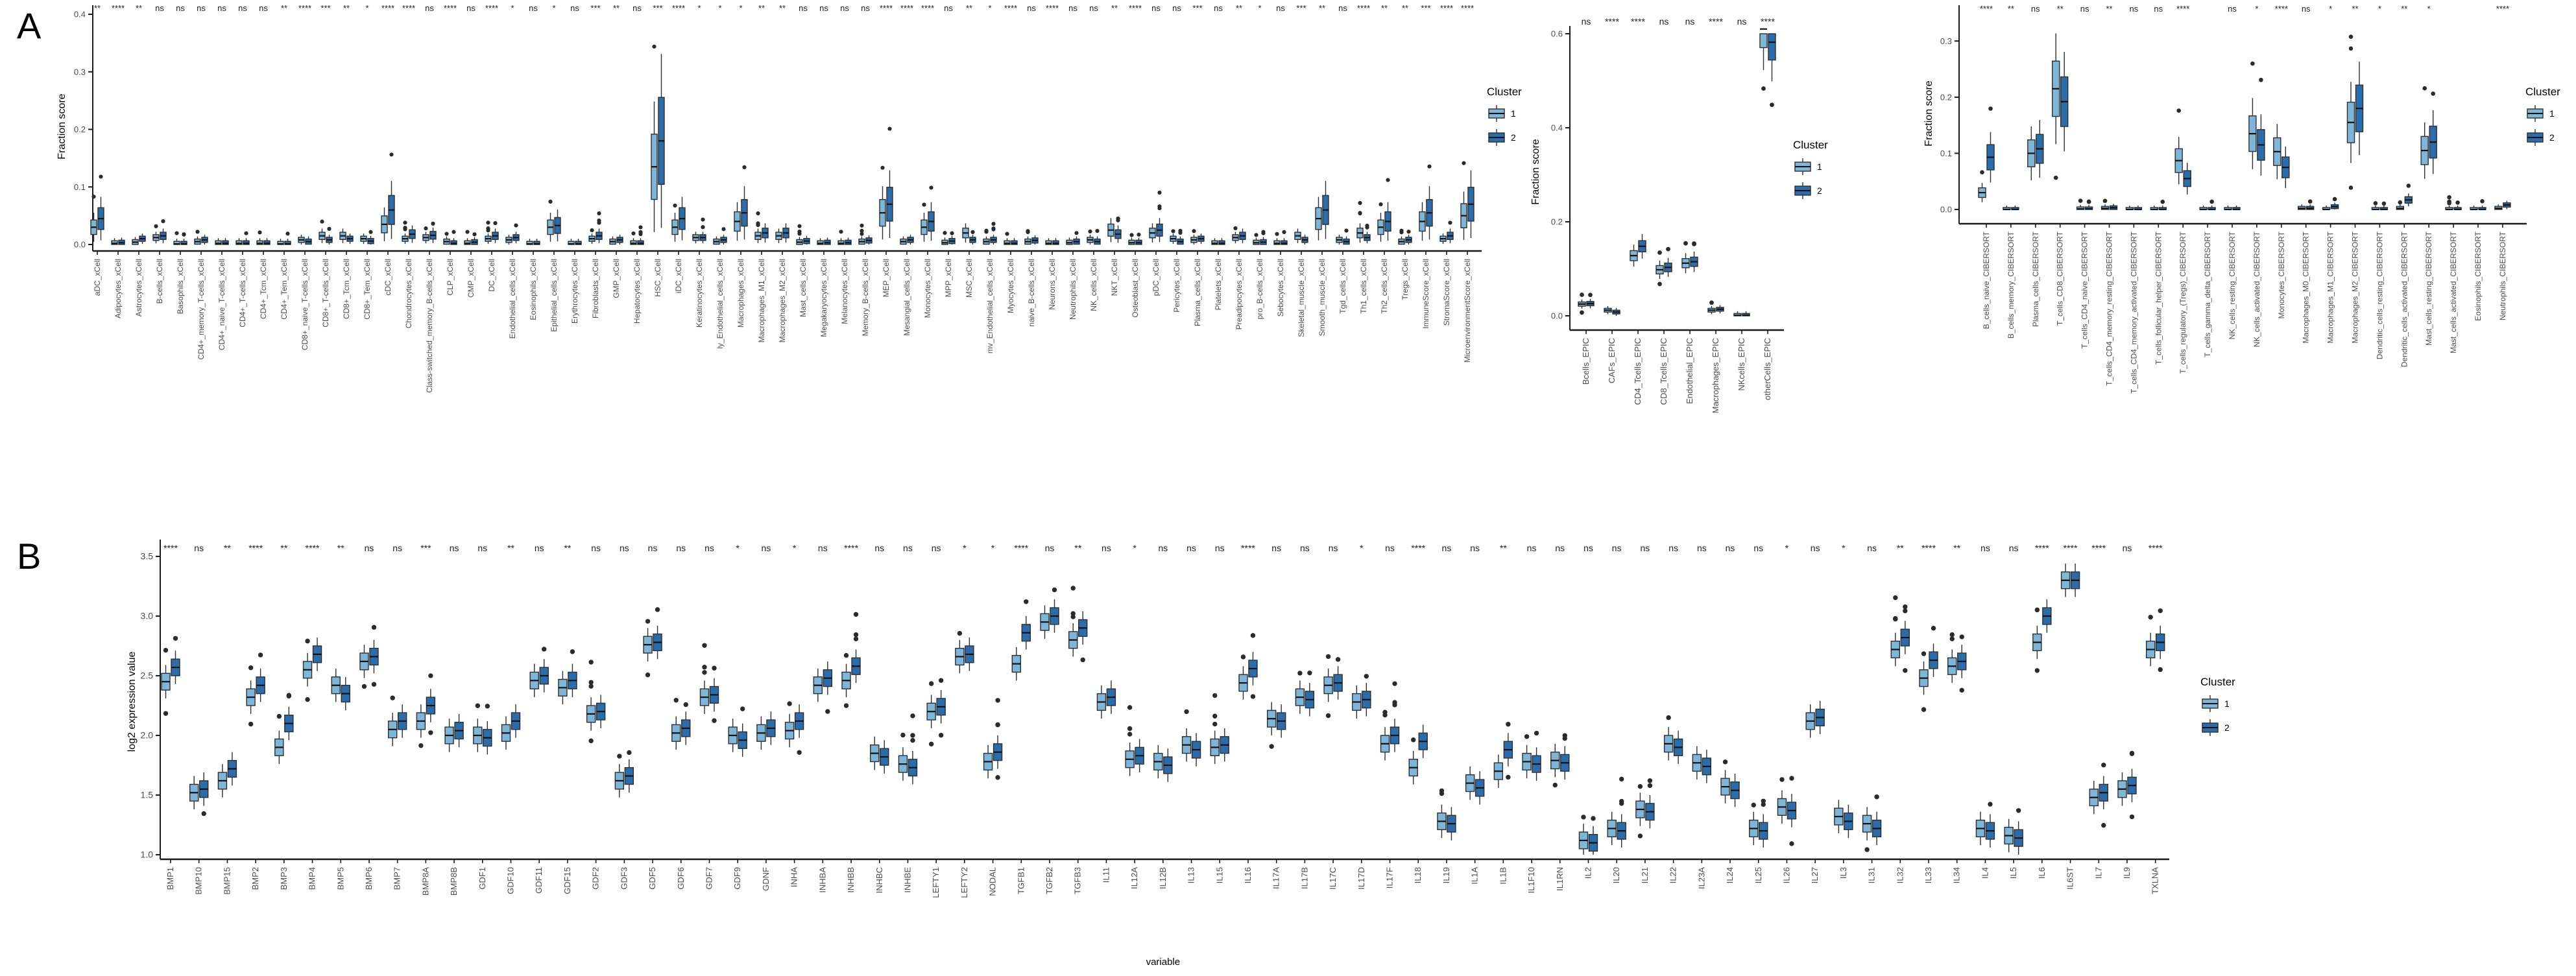  What do you see at coordinates (159, 281) in the screenshot?
I see `category-label: B-cells_xCell` at bounding box center [159, 281].